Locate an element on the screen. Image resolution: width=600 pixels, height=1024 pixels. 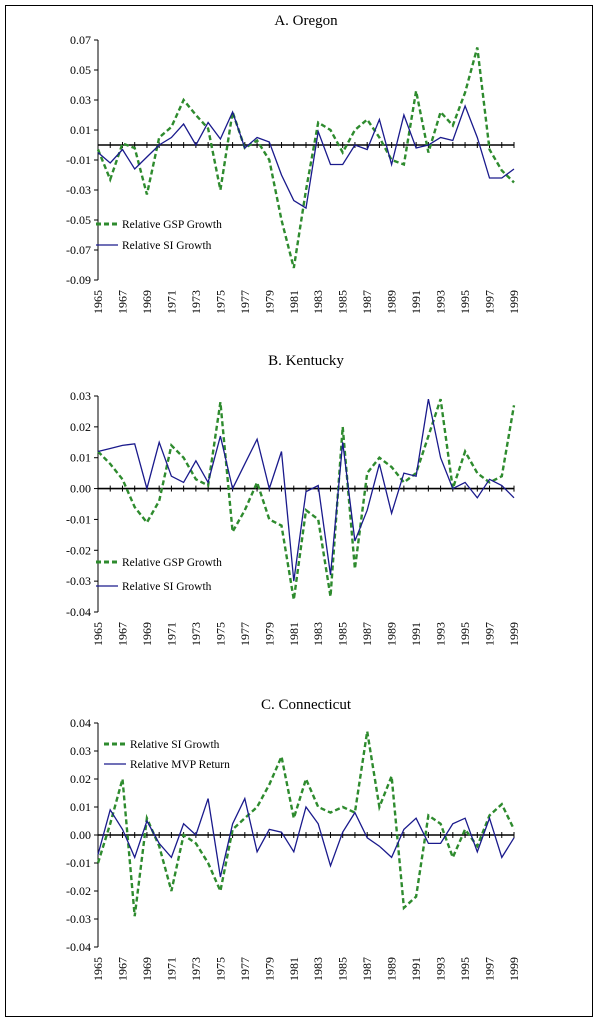
y-tick-label: 0.04 is located at coordinates (80, 723).